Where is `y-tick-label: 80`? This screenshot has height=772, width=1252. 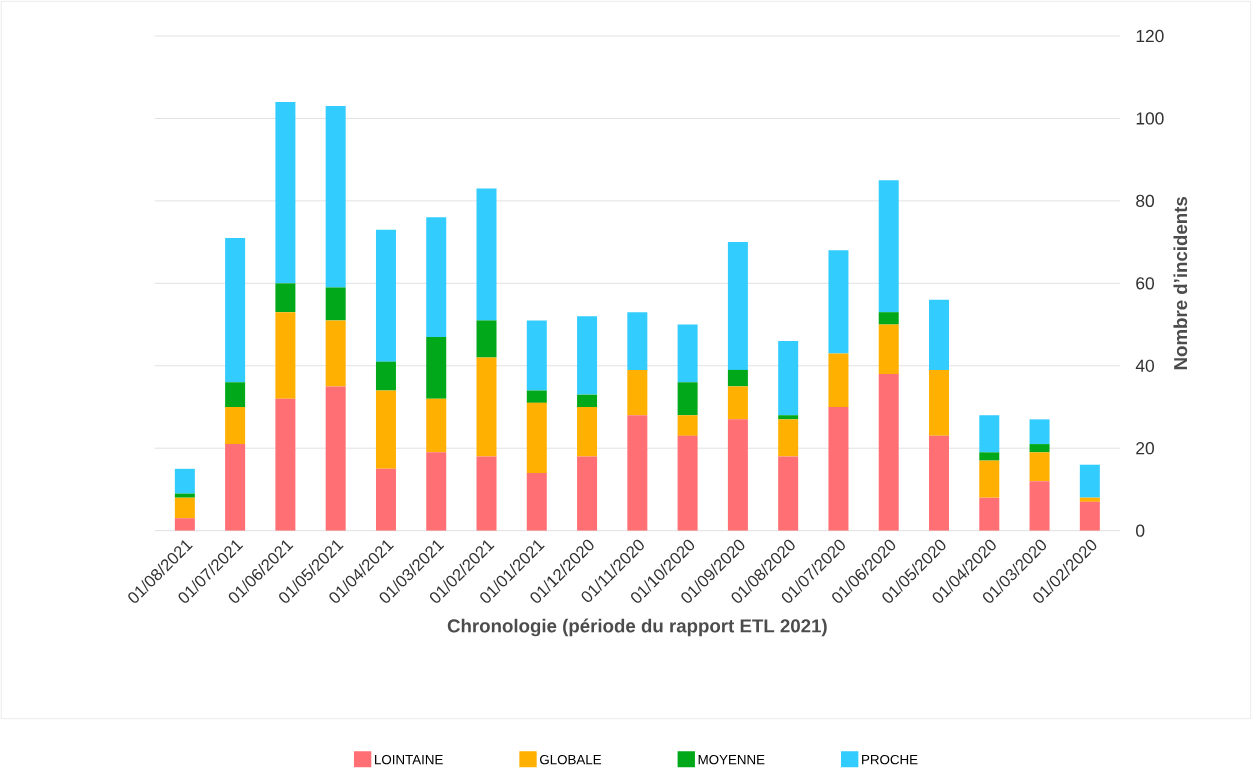
y-tick-label: 80 is located at coordinates (1145, 201).